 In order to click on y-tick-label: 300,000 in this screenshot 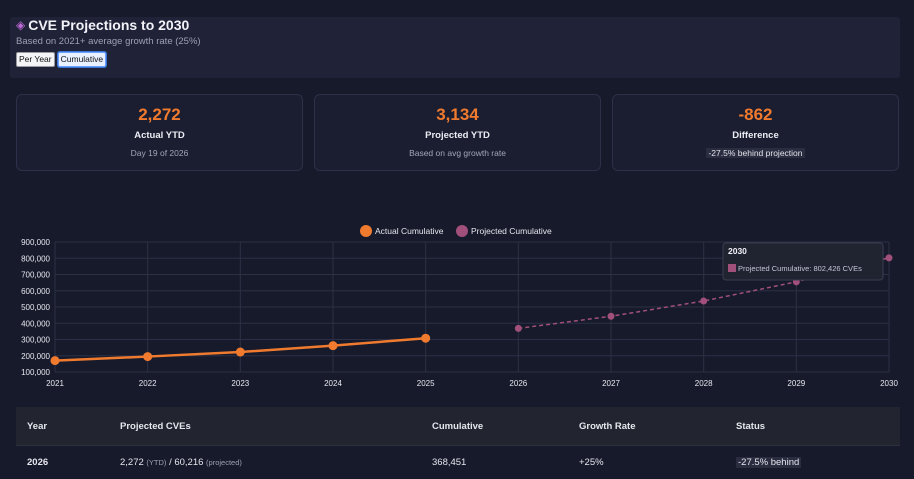, I will do `click(35, 340)`.